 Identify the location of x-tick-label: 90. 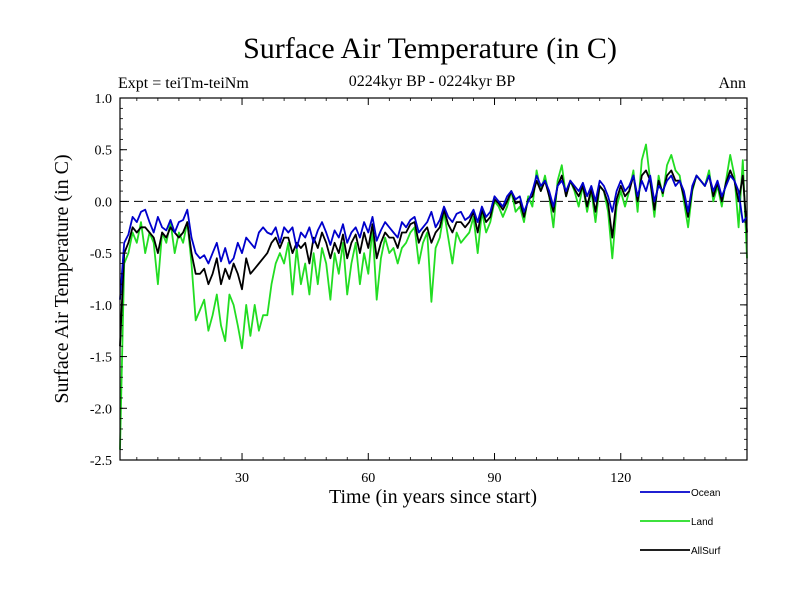
(495, 478).